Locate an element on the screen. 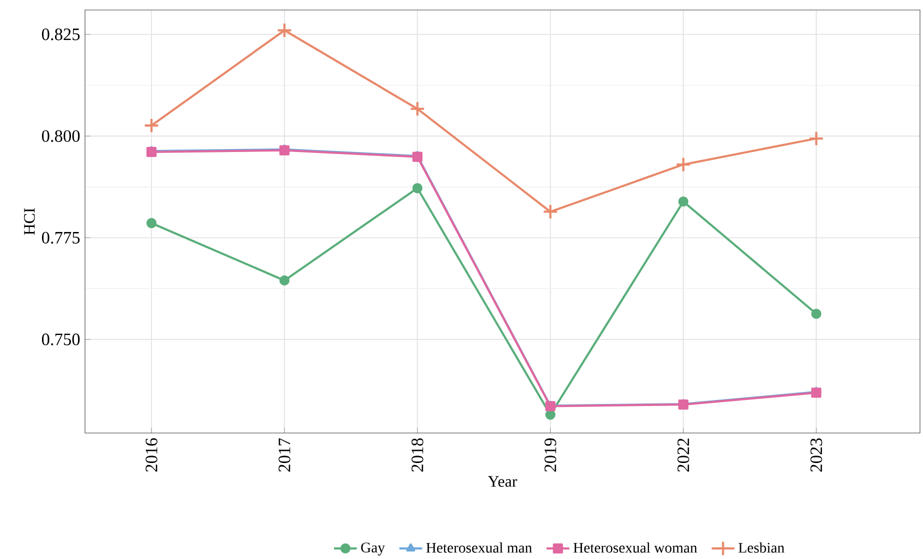 This screenshot has width=923, height=559. x-tick-label: 2019 is located at coordinates (550, 455).